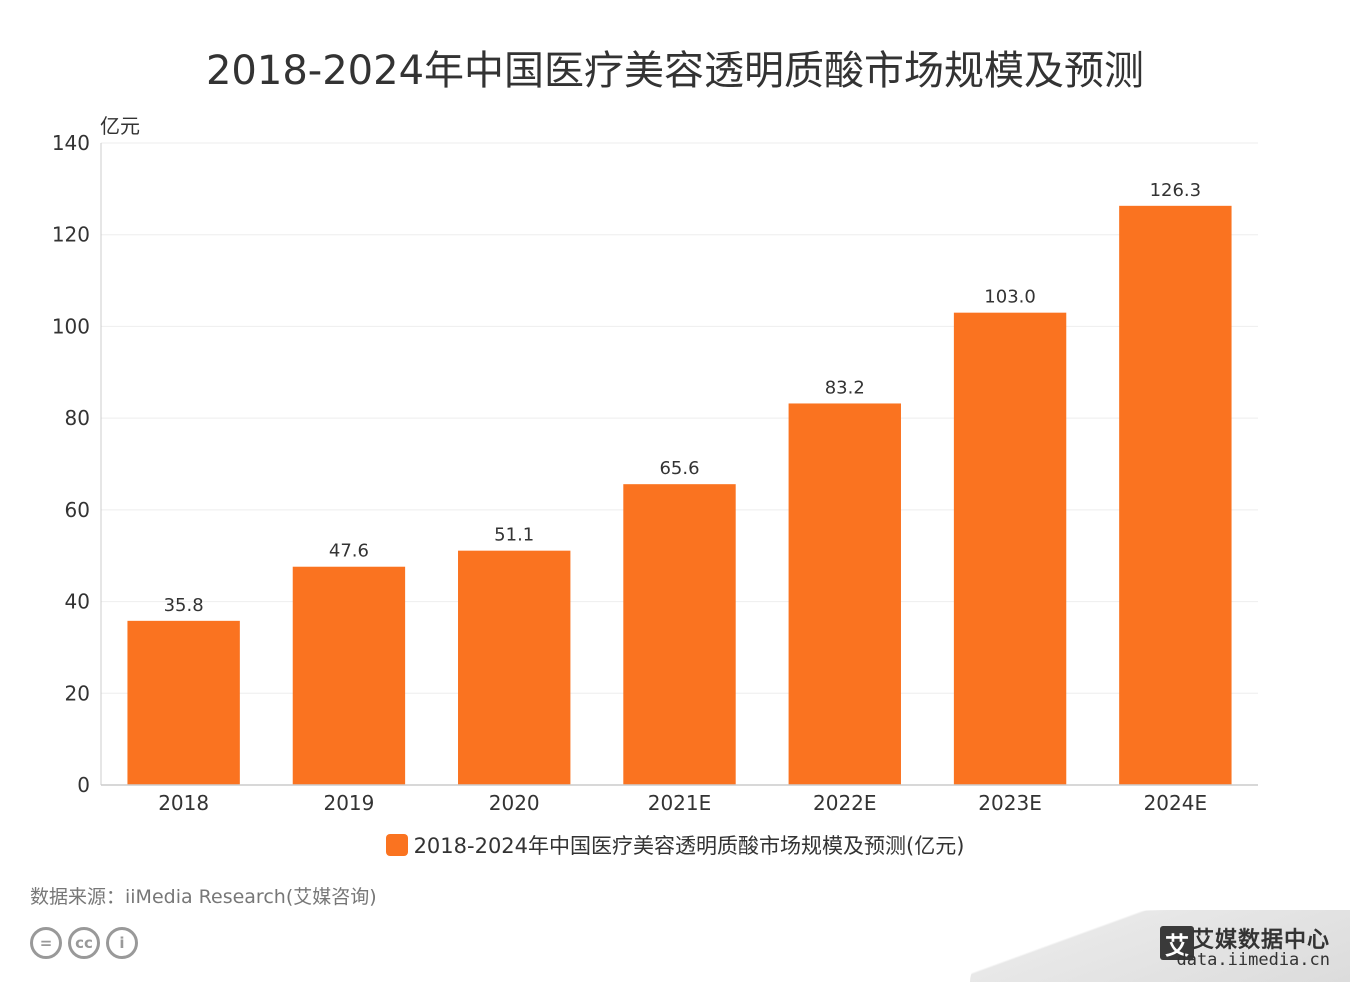 This screenshot has width=1350, height=982. I want to click on bar-2021E, so click(679, 634).